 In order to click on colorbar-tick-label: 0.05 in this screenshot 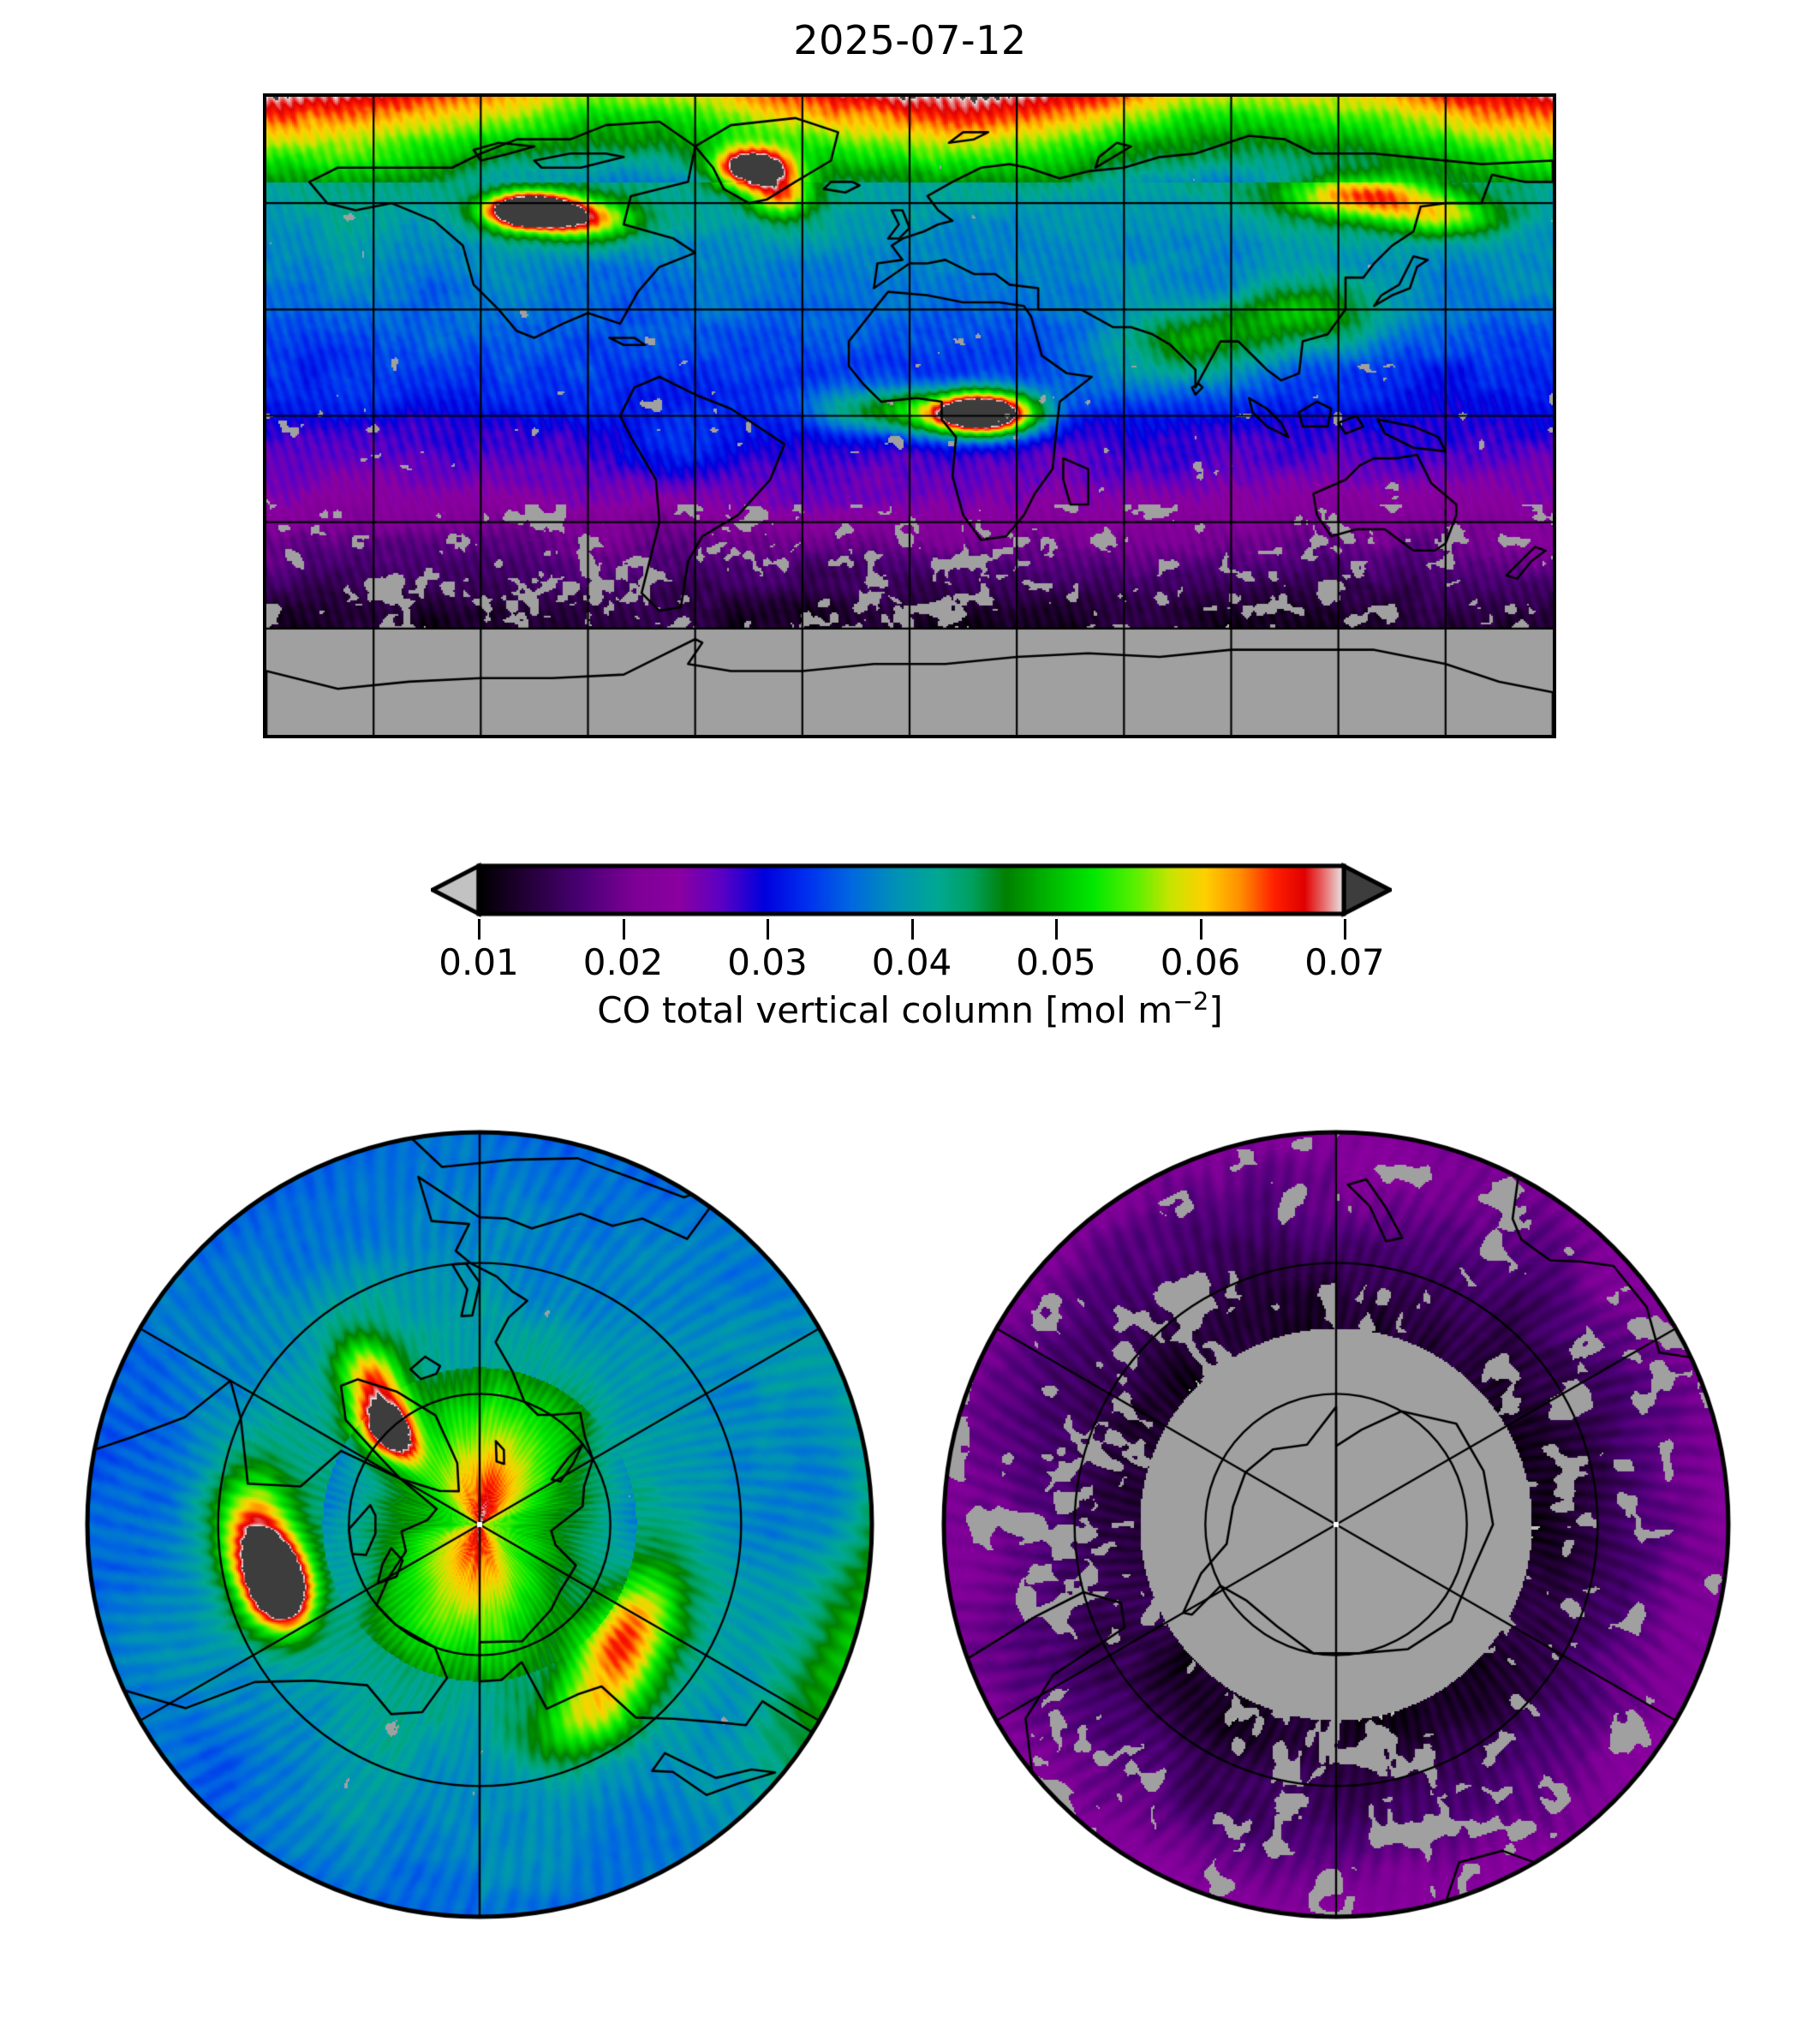, I will do `click(1056, 962)`.